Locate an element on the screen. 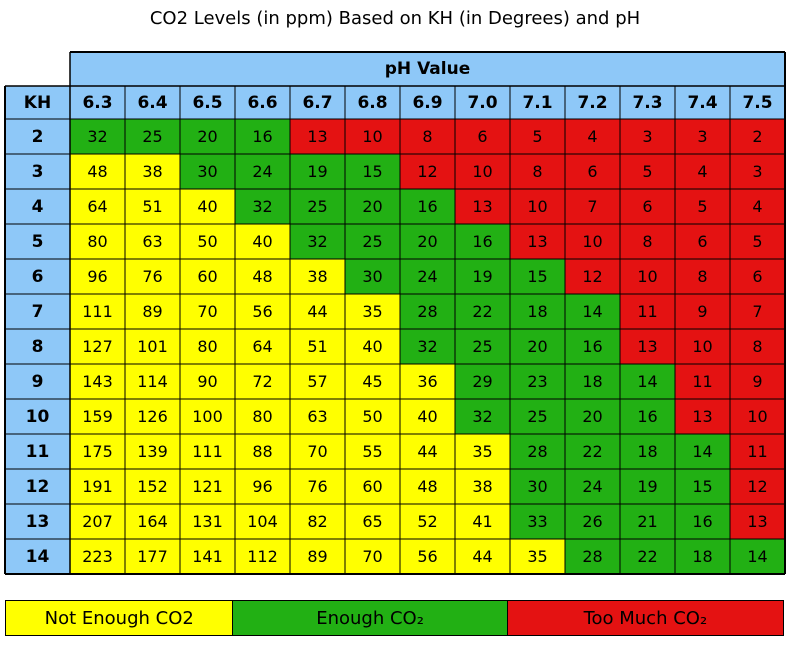 Image resolution: width=790 pixels, height=645 pixels. co2-value-cell: 223 is located at coordinates (97, 556).